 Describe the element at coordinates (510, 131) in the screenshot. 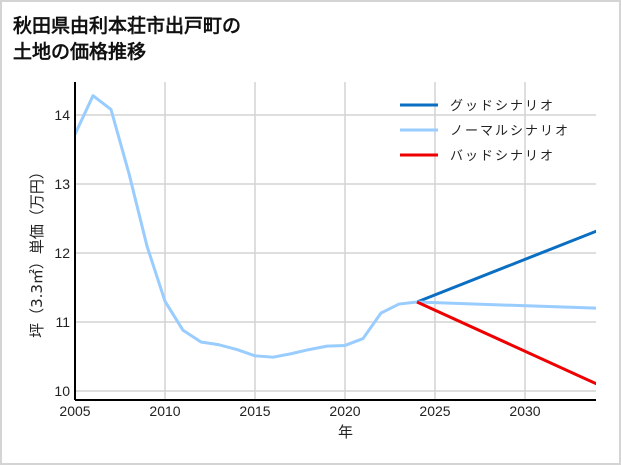

I see `legend-label: ノーマルシナリオ` at that location.